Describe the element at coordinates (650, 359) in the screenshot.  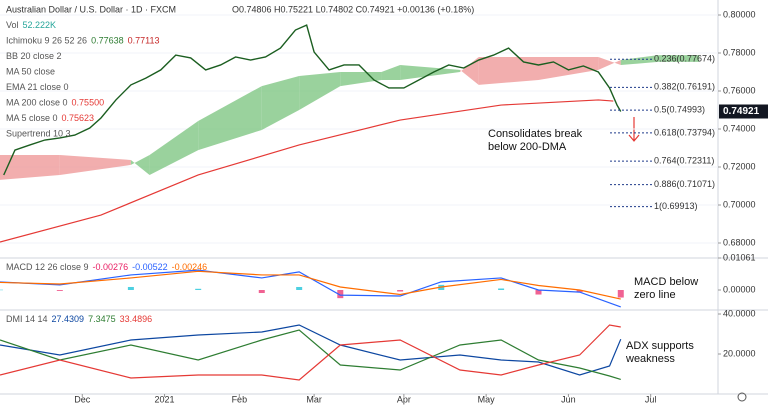
I see `annotation: weakness` at that location.